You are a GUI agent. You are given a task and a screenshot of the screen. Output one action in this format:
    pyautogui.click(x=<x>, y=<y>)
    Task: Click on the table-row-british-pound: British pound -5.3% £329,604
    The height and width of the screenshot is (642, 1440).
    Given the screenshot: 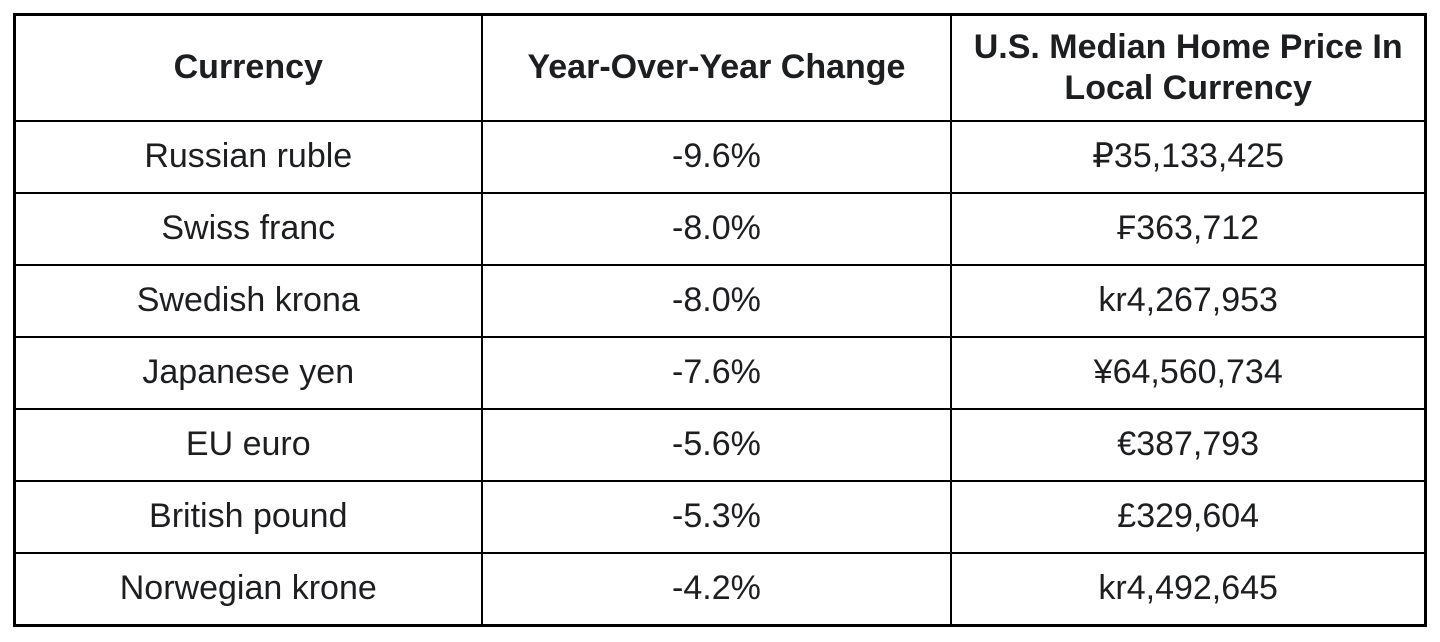 What is the action you would take?
    pyautogui.click(x=720, y=517)
    